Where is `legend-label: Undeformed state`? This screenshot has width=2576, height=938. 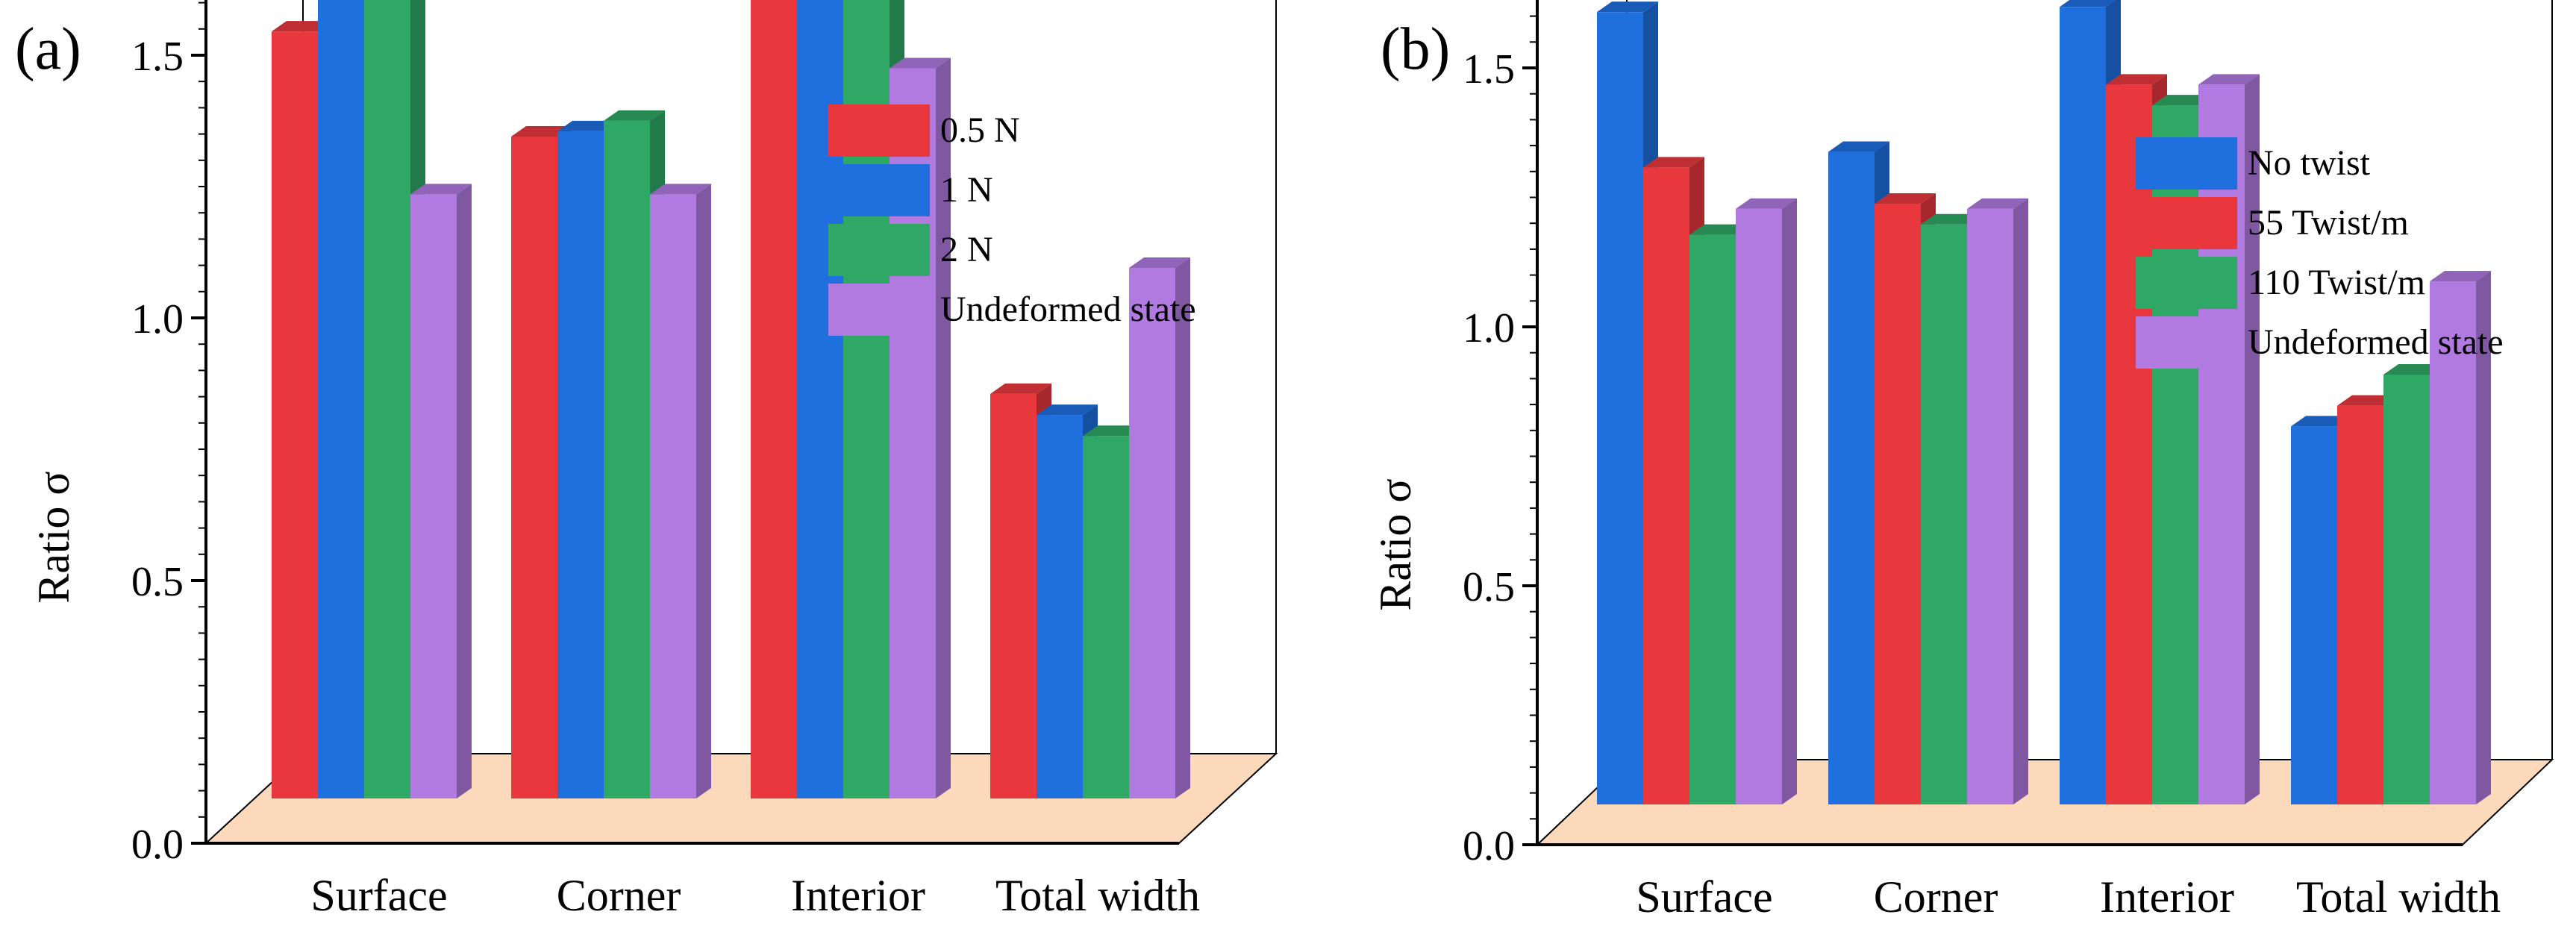
legend-label: Undeformed state is located at coordinates (1068, 309).